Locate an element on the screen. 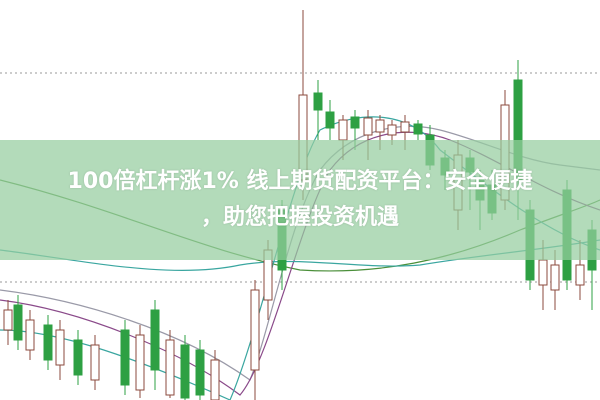 This screenshot has height=400, width=600. headline-line-2: ，助您把握投资机遇 is located at coordinates (299, 217).